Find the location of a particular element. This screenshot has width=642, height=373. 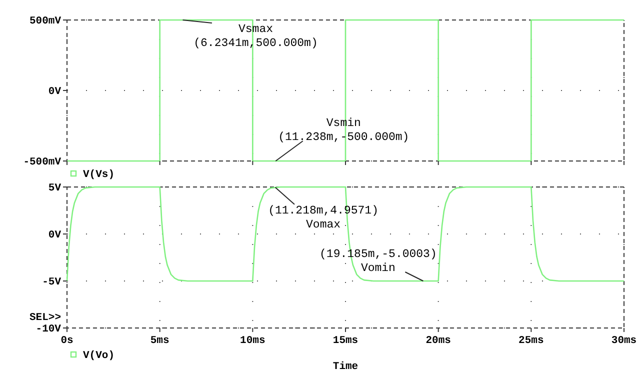

x-tick-label: 5ms is located at coordinates (160, 341).